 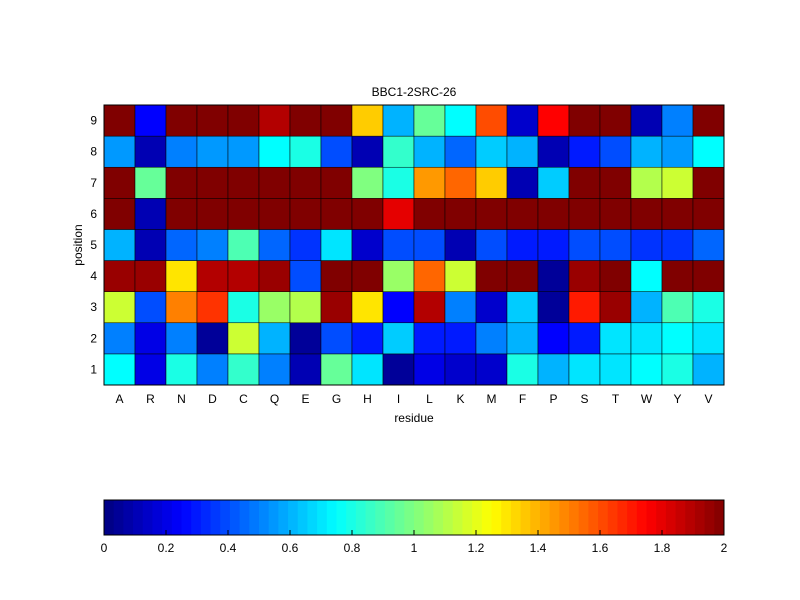 I want to click on x-tick-label: D, so click(x=212, y=399).